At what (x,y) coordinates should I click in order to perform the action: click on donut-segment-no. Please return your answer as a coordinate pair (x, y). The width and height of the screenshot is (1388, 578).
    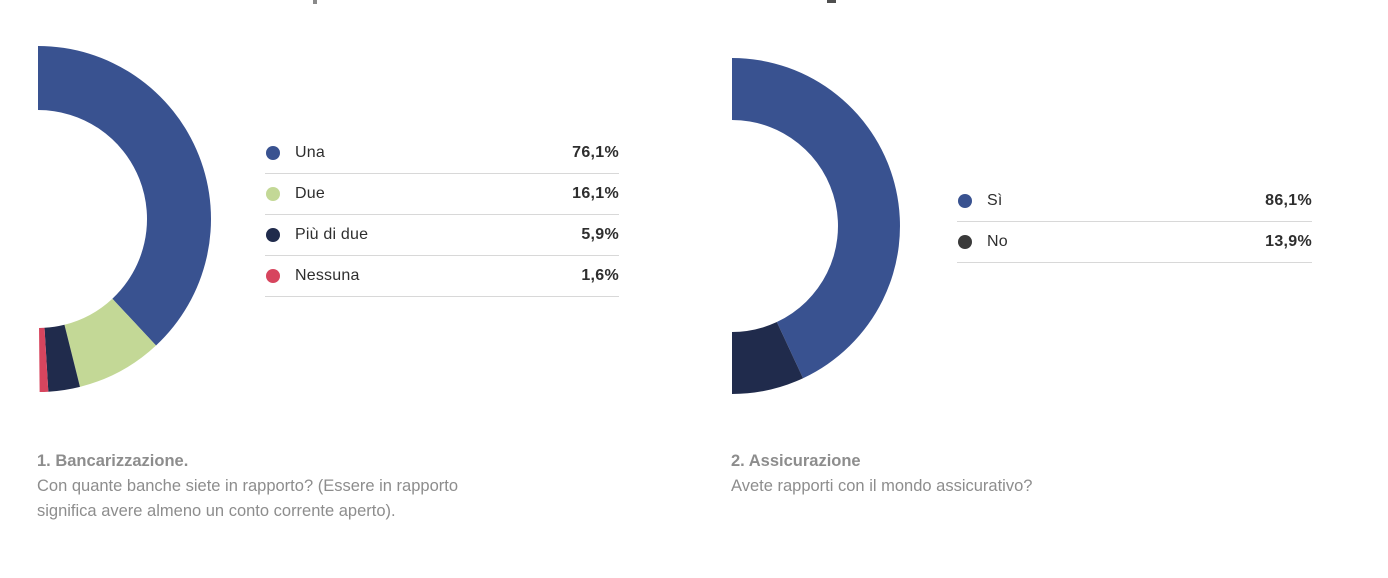
    Looking at the image, I should click on (768, 358).